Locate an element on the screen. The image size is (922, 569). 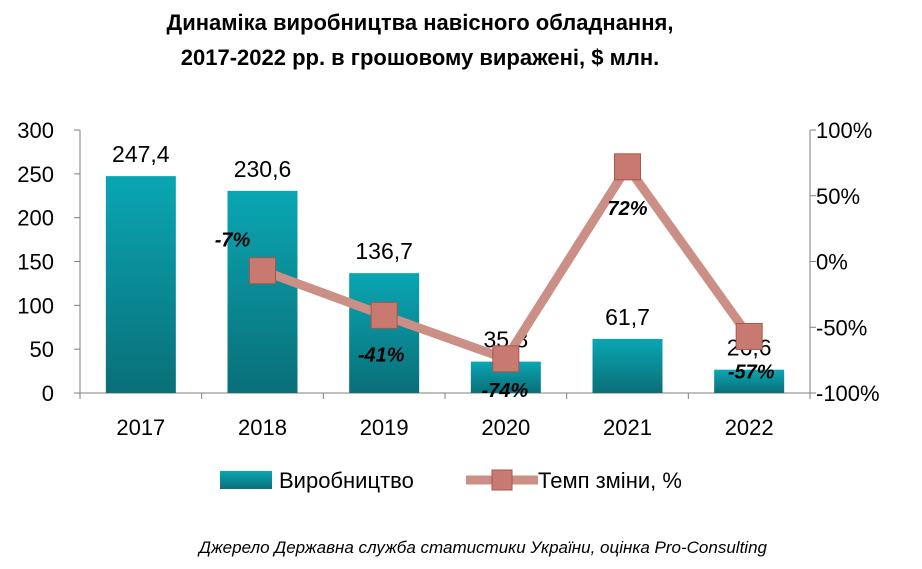
y-left-tick-label: 300 is located at coordinates (35, 130).